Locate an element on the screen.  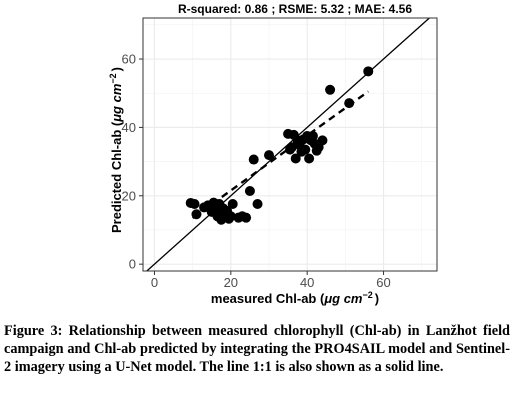
y-axis-label-exponent: −2 is located at coordinates (113, 78).